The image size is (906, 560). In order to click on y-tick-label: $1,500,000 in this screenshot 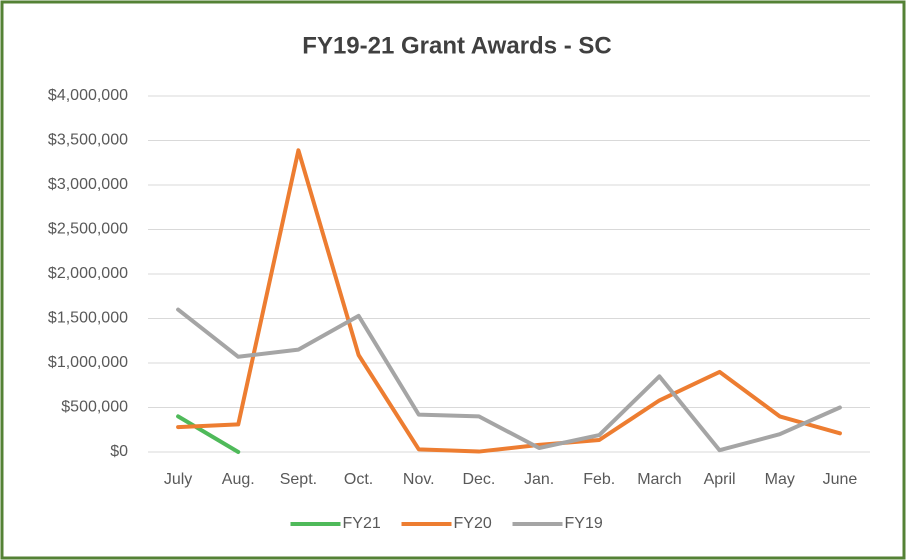, I will do `click(88, 318)`.